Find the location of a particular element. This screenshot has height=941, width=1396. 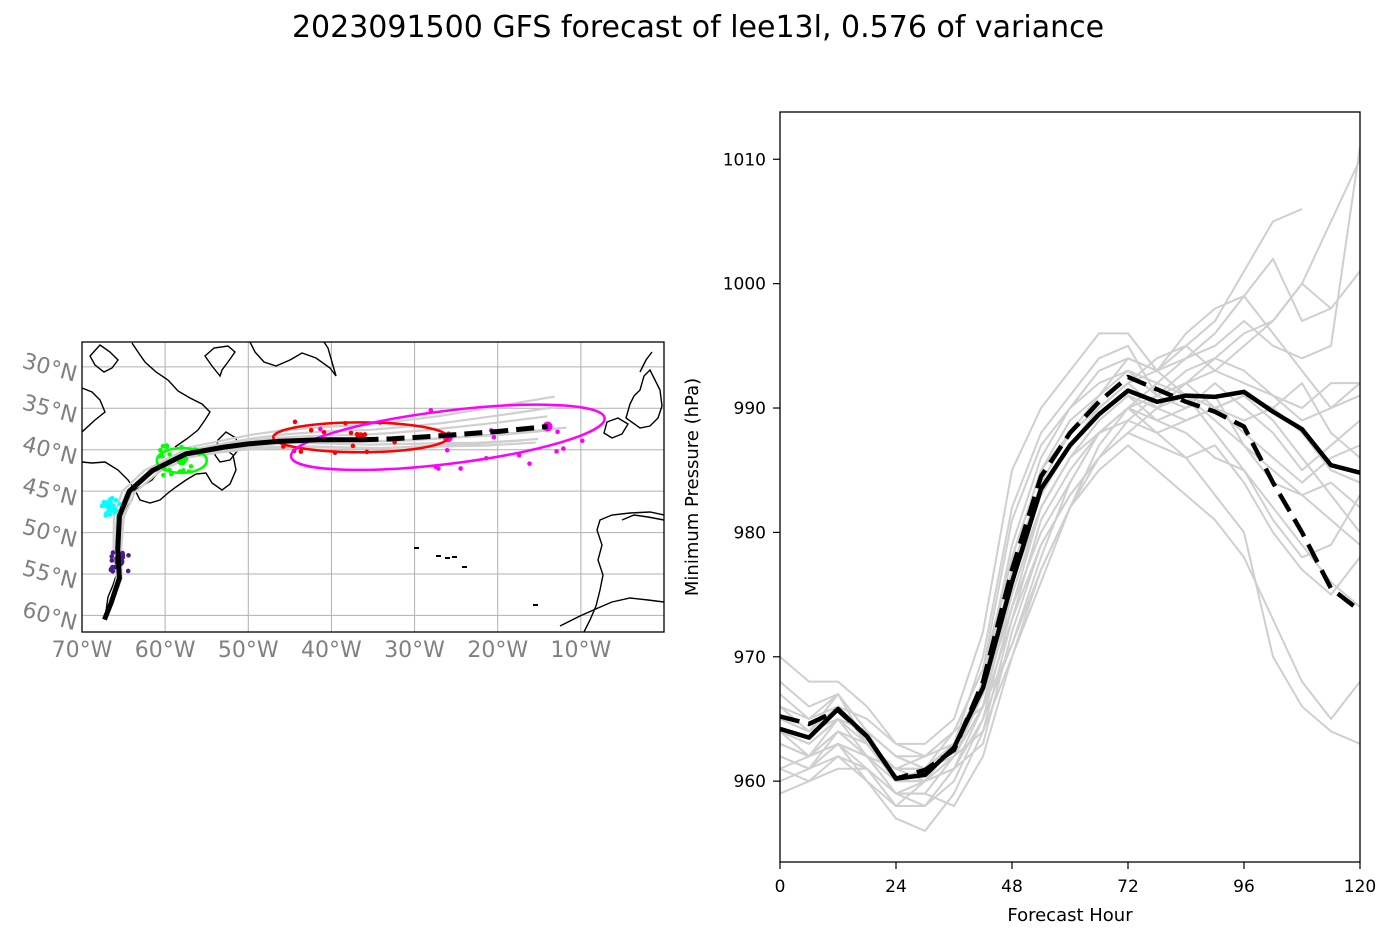

lon-tick-label: 60°W is located at coordinates (165, 650).